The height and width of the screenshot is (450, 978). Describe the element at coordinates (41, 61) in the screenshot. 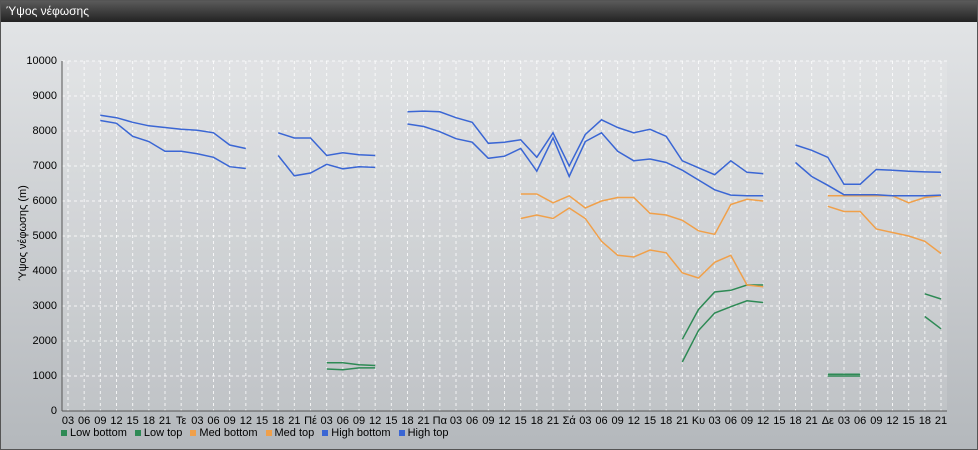

I see `y-tick-label: 10000` at that location.